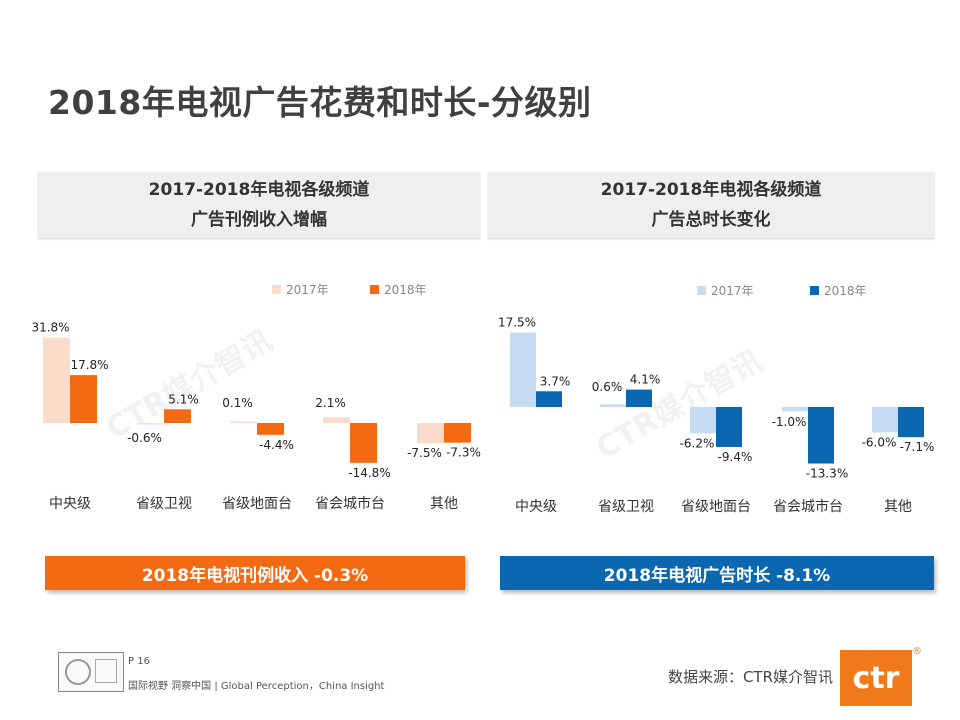  I want to click on data-label-0-4-1: -7.3%, so click(463, 453).